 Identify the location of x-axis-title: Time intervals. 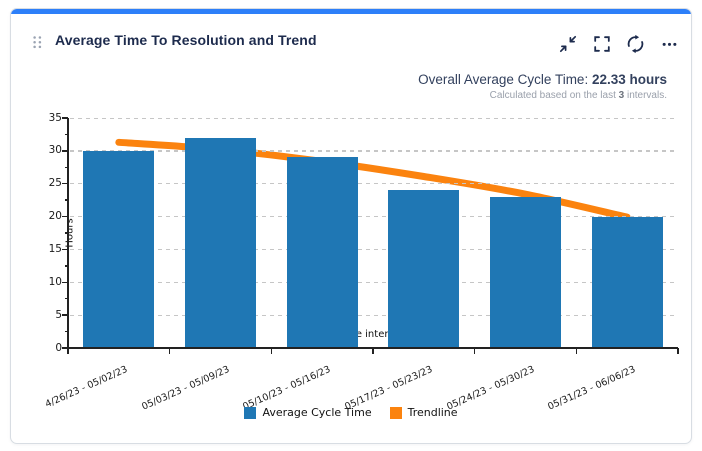
(373, 334).